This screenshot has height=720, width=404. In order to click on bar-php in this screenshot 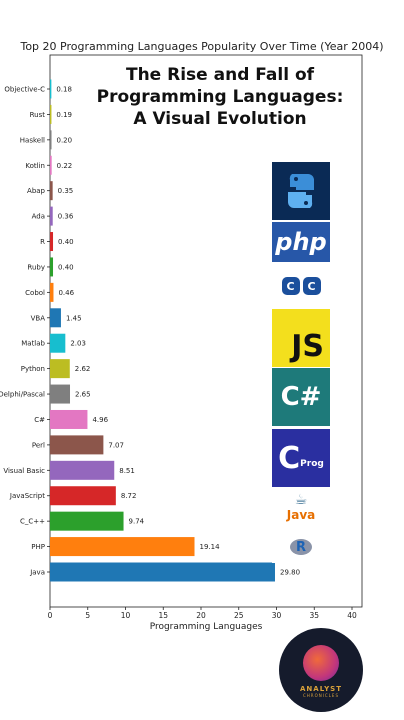, I will do `click(122, 547)`.